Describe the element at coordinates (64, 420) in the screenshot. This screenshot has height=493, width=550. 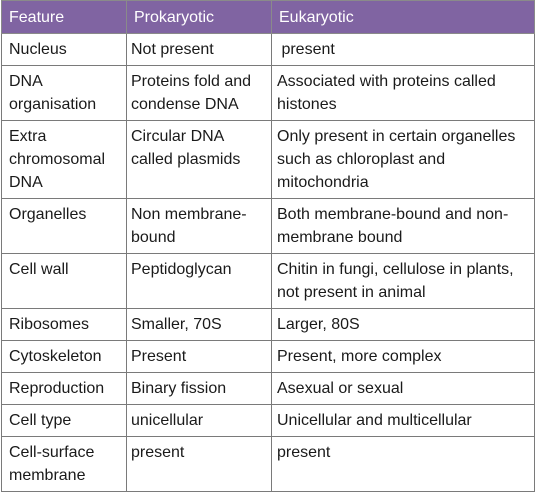
I see `feature-cell: Cell type` at that location.